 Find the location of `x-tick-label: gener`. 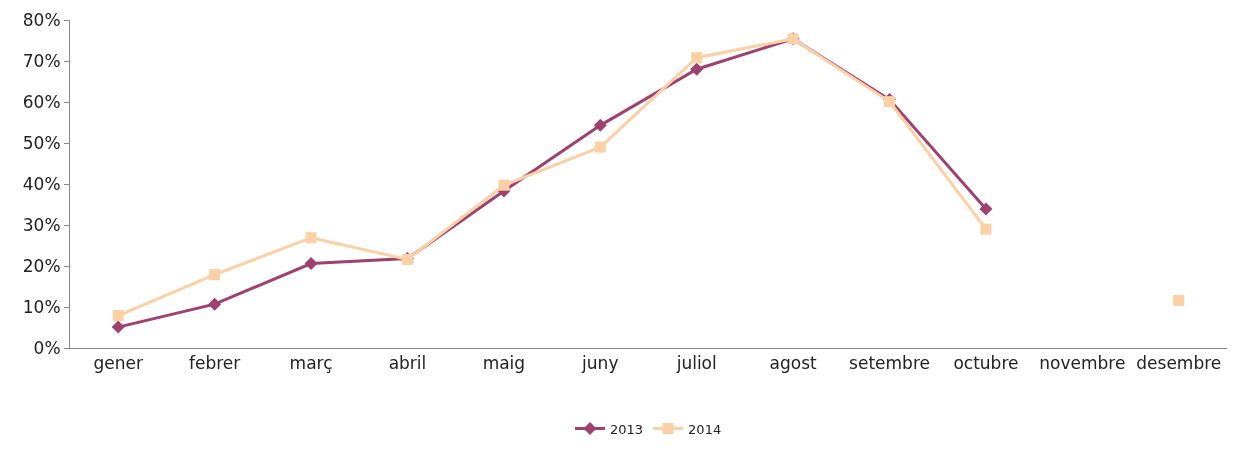

x-tick-label: gener is located at coordinates (118, 363).